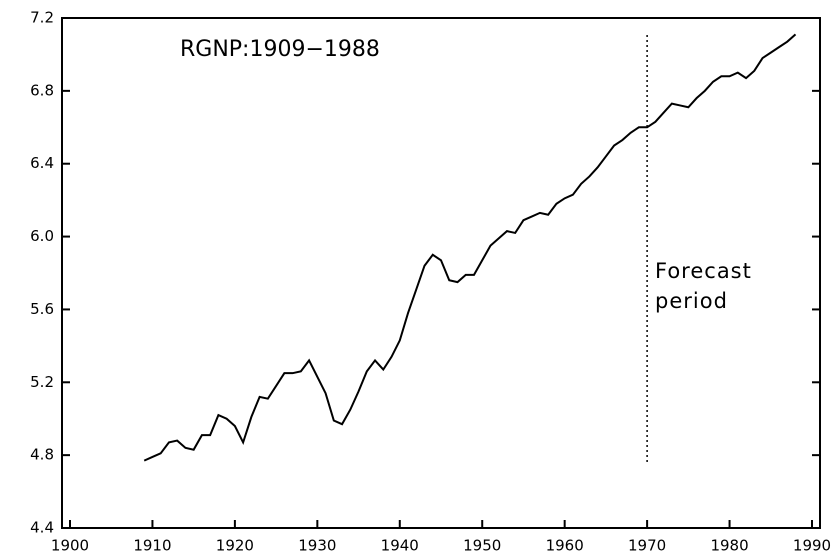 The image size is (834, 560). What do you see at coordinates (400, 546) in the screenshot?
I see `x-tick-label: 1940` at bounding box center [400, 546].